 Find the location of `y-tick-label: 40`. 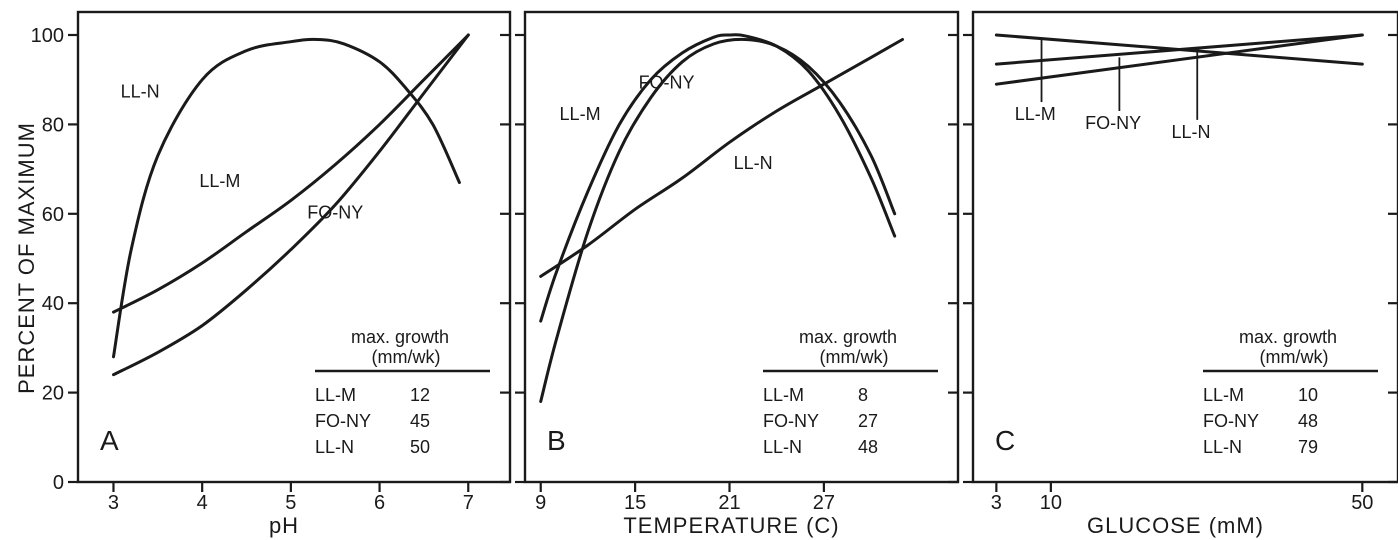

y-tick-label: 40 is located at coordinates (53, 304).